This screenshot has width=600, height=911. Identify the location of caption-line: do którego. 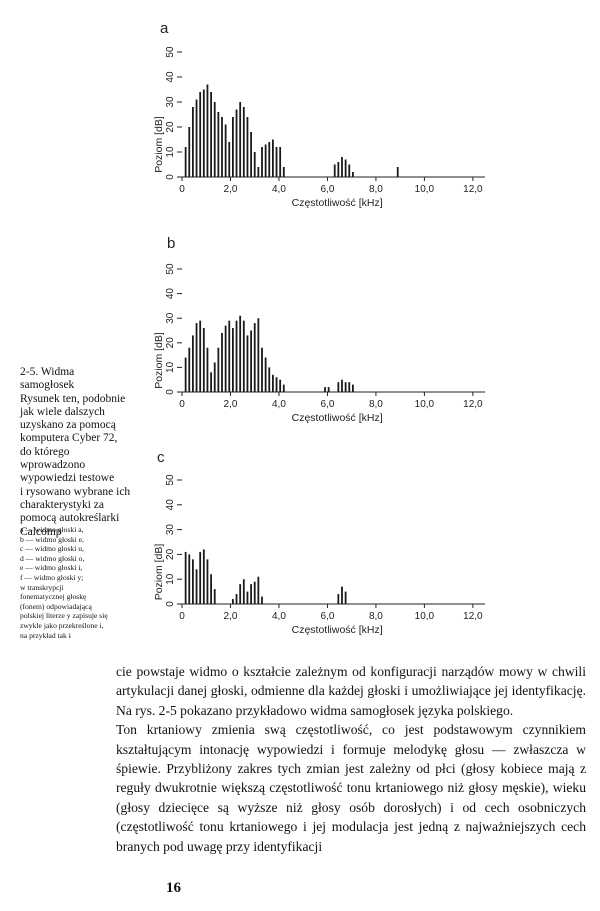
(45, 451).